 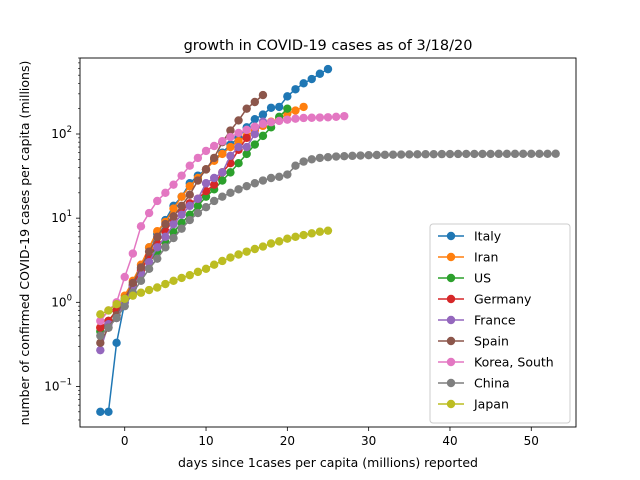 What do you see at coordinates (368, 441) in the screenshot?
I see `x-tick-label: 30` at bounding box center [368, 441].